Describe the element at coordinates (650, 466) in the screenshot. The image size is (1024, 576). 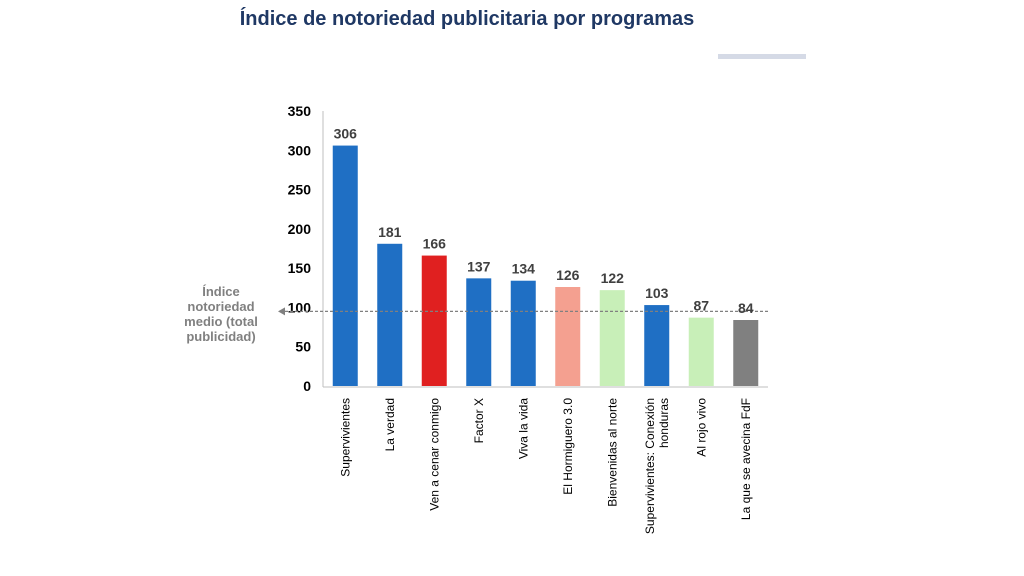
I see `category-label-line: Supervivientes: Conexión` at that location.